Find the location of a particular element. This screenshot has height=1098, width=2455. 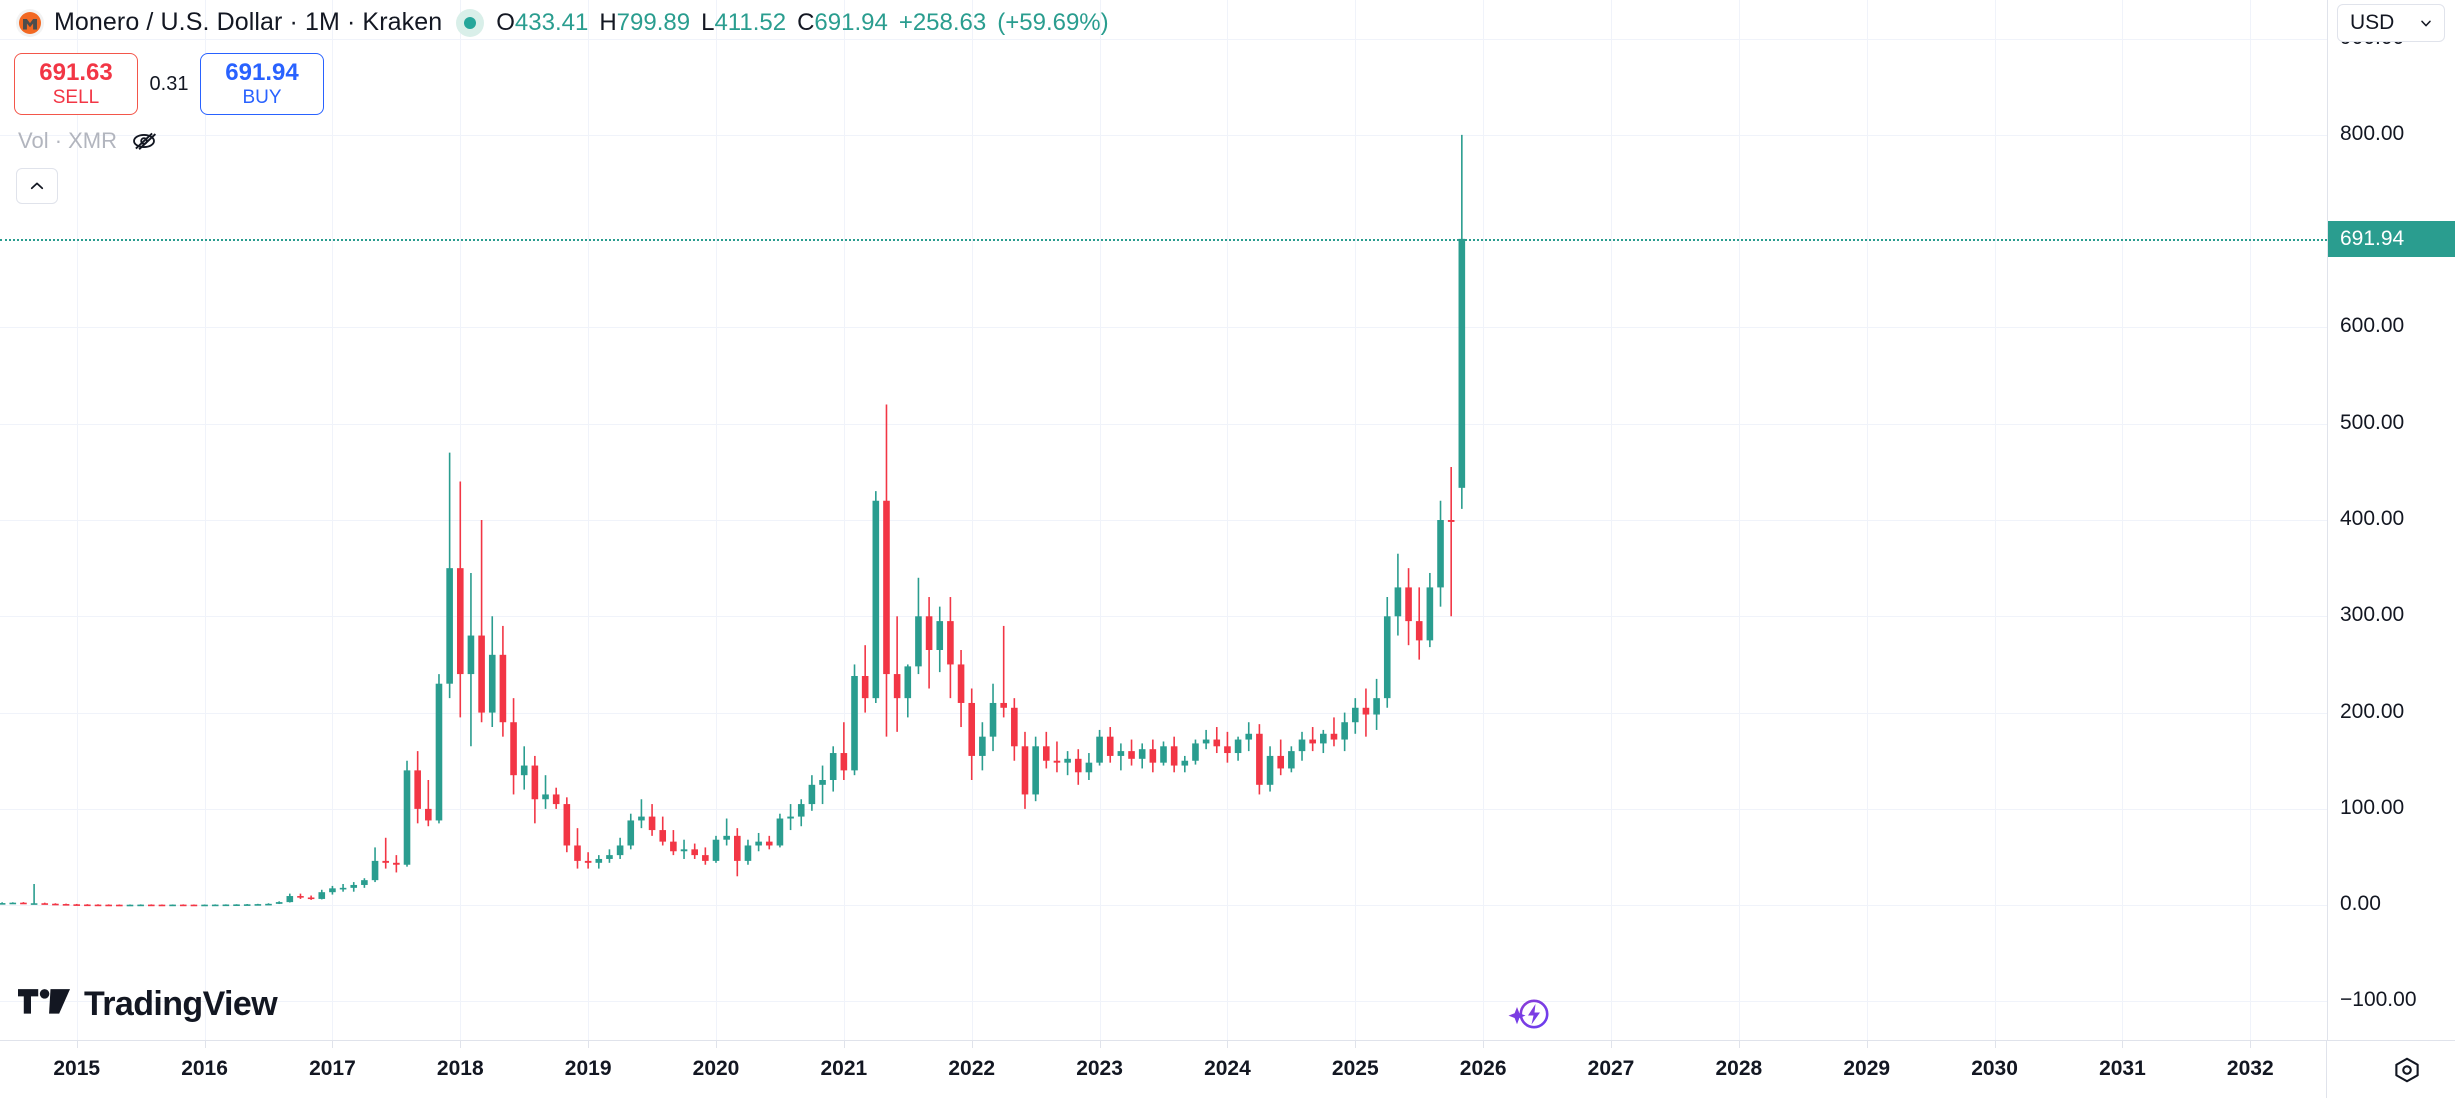

time-axis-tick: 2015 is located at coordinates (77, 1068).